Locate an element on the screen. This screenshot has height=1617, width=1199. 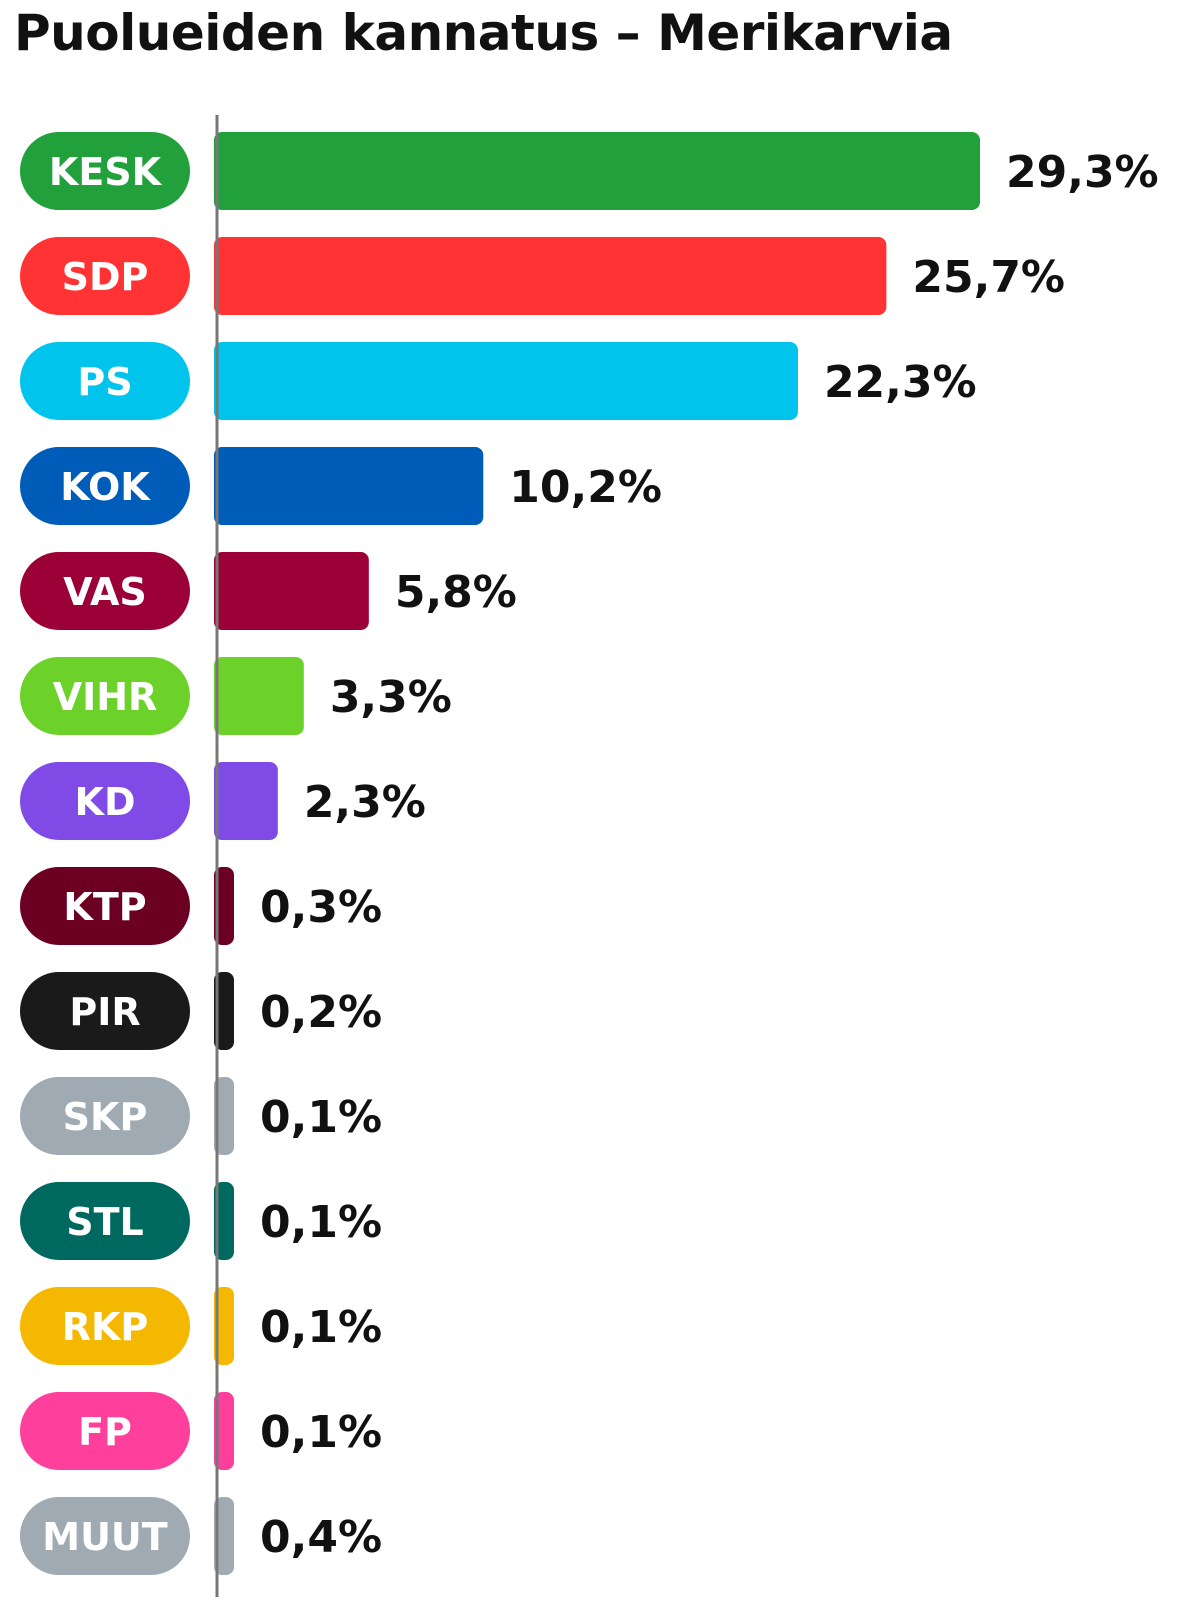
category-pill-sdp is located at coordinates (105, 276).